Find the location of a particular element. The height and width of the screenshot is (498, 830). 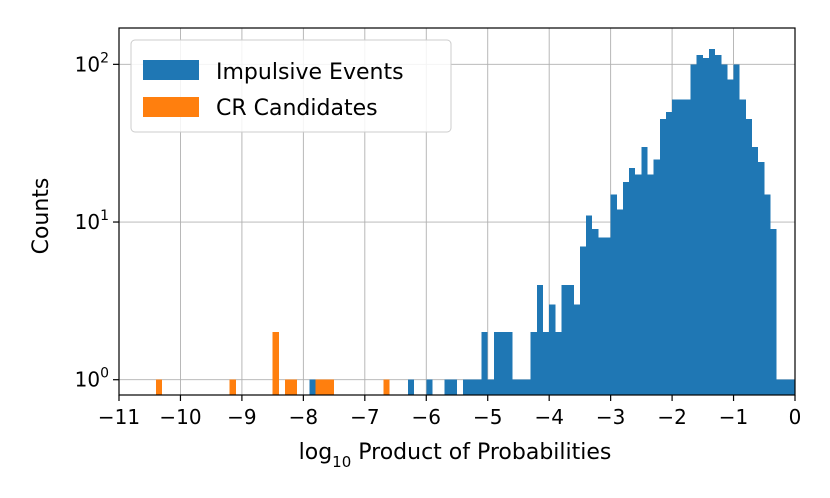

y-tick-label: 10⁰ is located at coordinates (92, 379).